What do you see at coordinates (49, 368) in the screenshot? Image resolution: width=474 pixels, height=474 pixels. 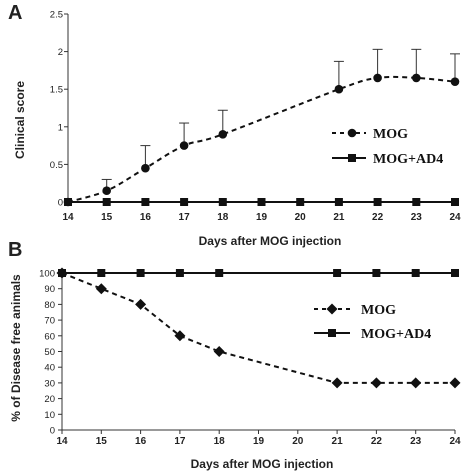 I see `y-tick-label: 40` at bounding box center [49, 368].